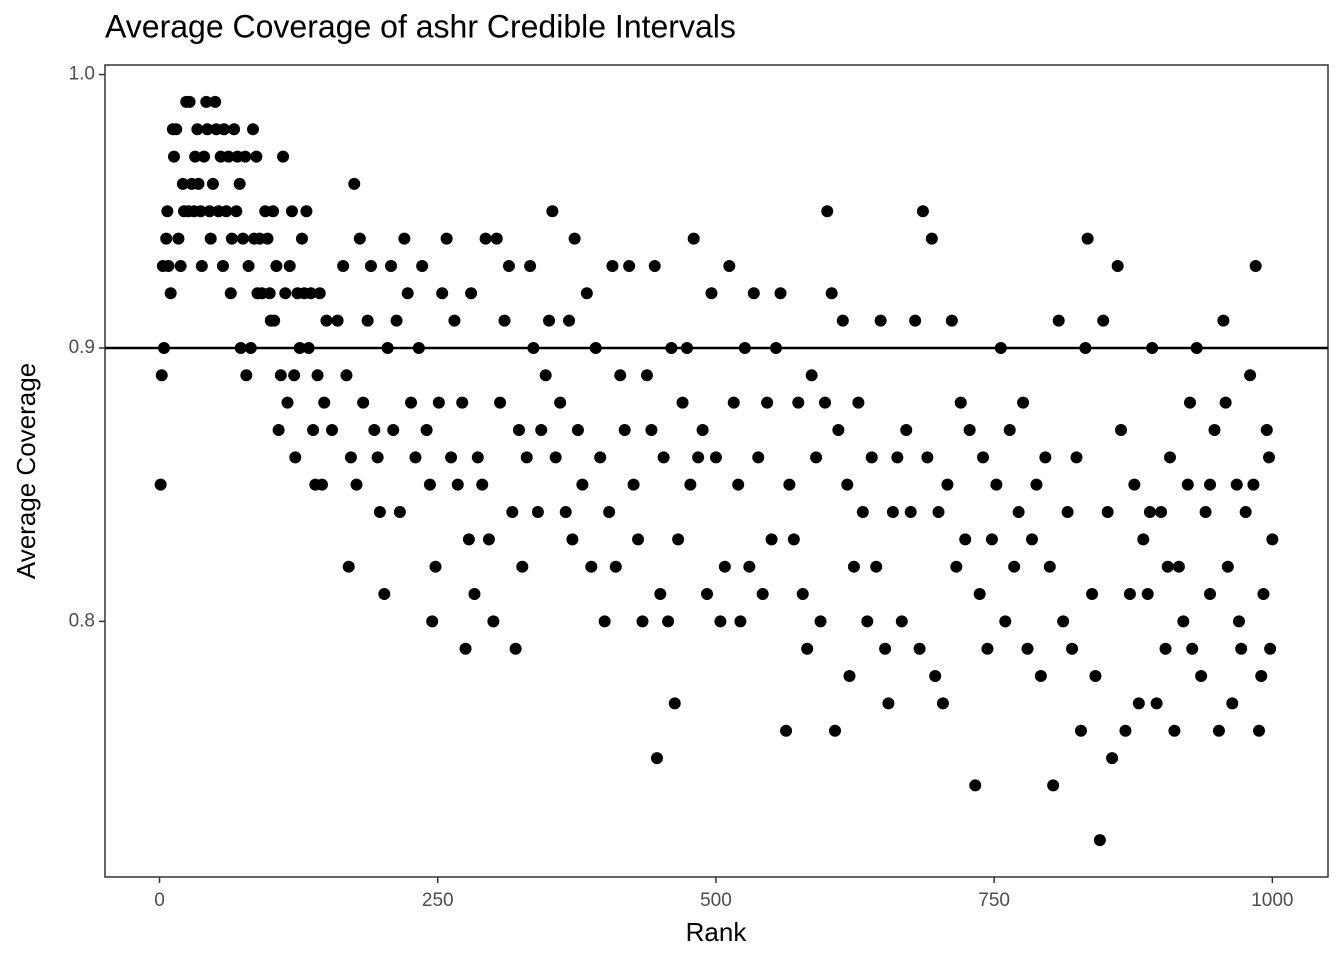 The image size is (1344, 960). Describe the element at coordinates (82, 74) in the screenshot. I see `y-tick-label: 1.0` at that location.